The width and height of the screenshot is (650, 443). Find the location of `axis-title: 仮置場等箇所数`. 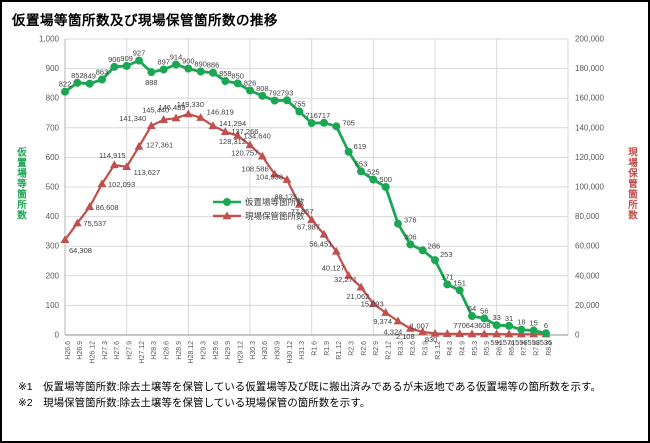

axis-title: 仮置場等箇所数 is located at coordinates (21, 184).